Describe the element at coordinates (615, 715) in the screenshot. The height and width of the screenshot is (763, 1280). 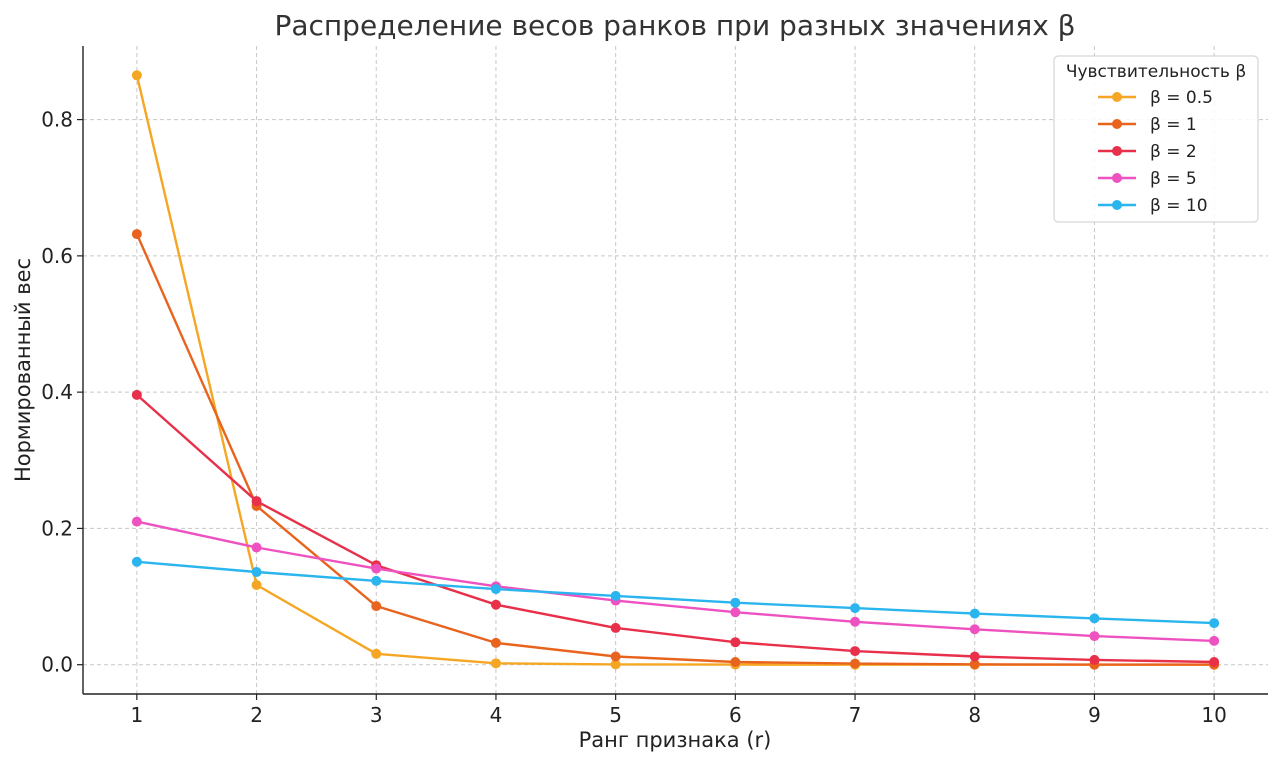
I see `x-tick-label: 5` at that location.